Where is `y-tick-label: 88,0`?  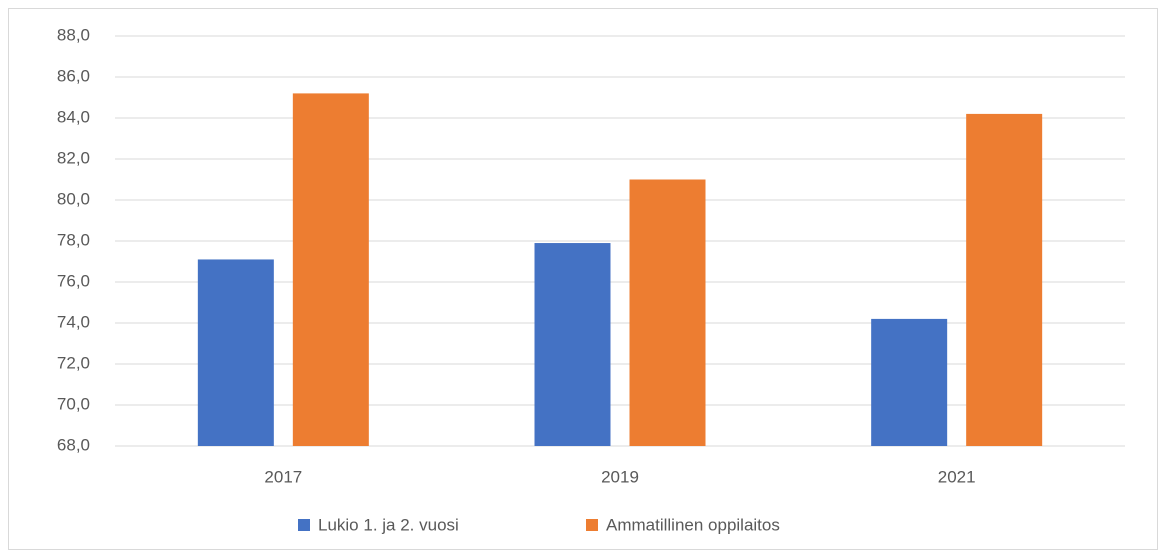 y-tick-label: 88,0 is located at coordinates (73, 34).